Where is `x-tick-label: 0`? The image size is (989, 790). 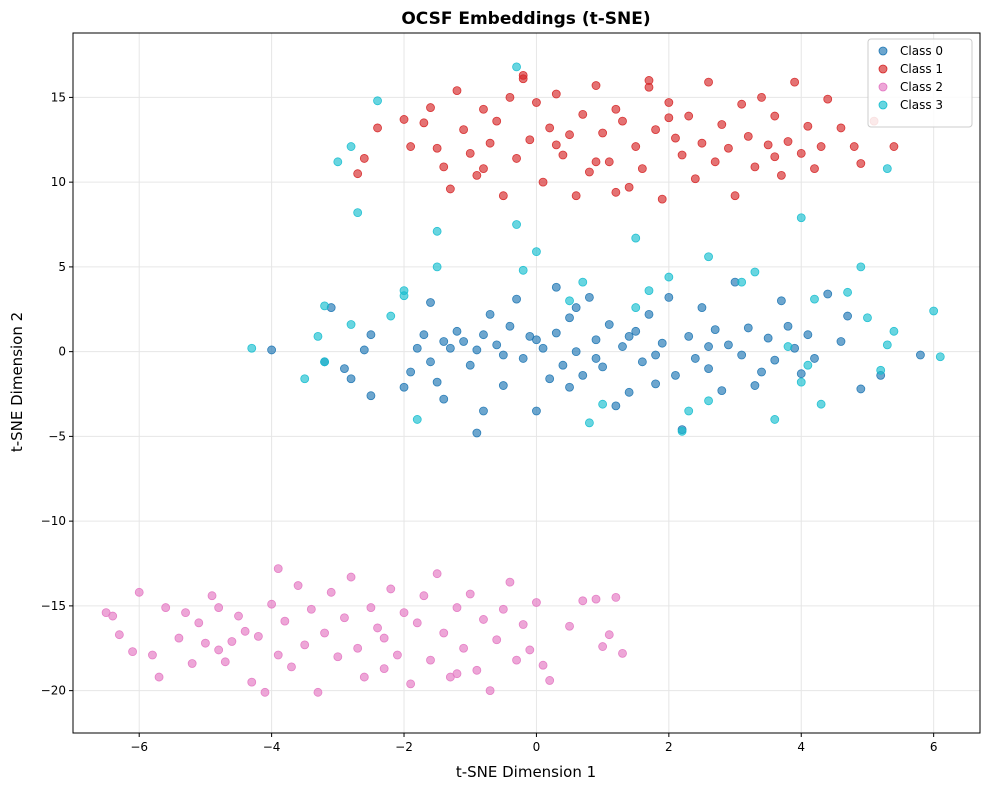
x-tick-label: 0 is located at coordinates (537, 747).